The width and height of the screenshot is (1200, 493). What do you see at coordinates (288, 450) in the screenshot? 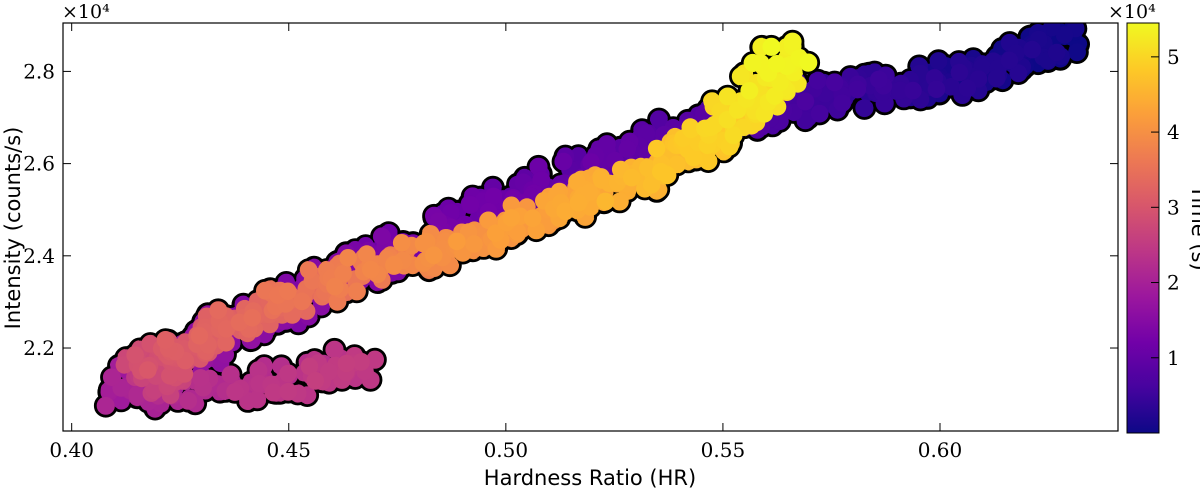
I see `x-tick-label: 0.45` at bounding box center [288, 450].